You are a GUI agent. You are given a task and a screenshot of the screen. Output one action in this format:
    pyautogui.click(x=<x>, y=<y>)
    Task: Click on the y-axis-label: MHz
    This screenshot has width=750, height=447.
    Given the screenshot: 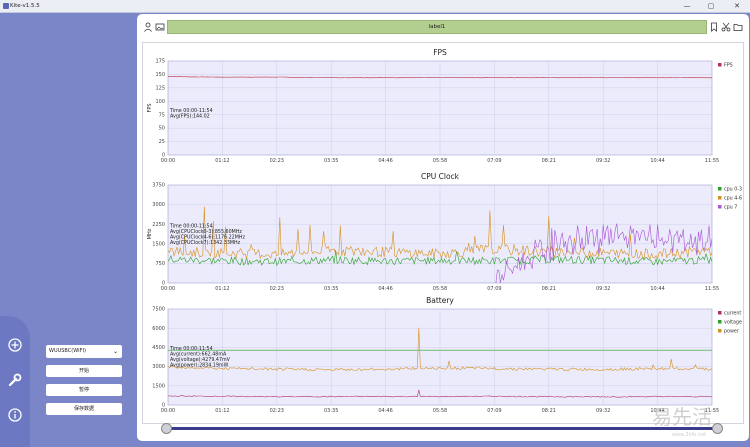 What is the action you would take?
    pyautogui.click(x=150, y=233)
    